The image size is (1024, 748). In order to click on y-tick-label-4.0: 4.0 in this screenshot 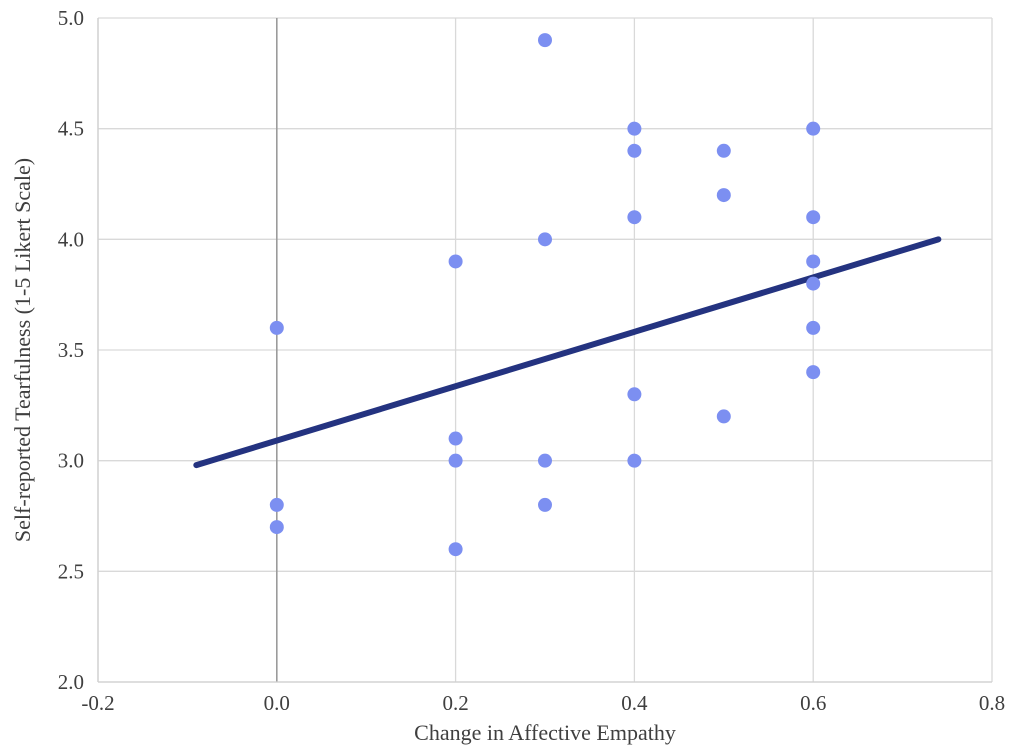, I will do `click(71, 239)`.